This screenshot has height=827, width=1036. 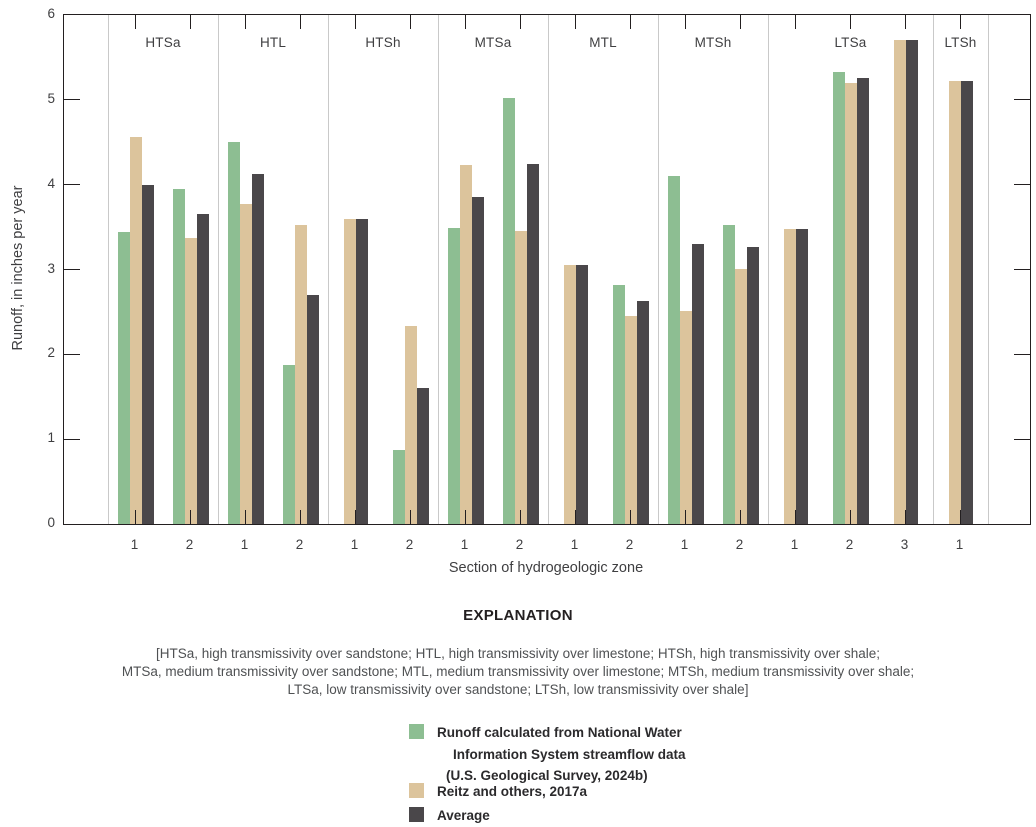 What do you see at coordinates (416, 814) in the screenshot?
I see `average-swatch-icon` at bounding box center [416, 814].